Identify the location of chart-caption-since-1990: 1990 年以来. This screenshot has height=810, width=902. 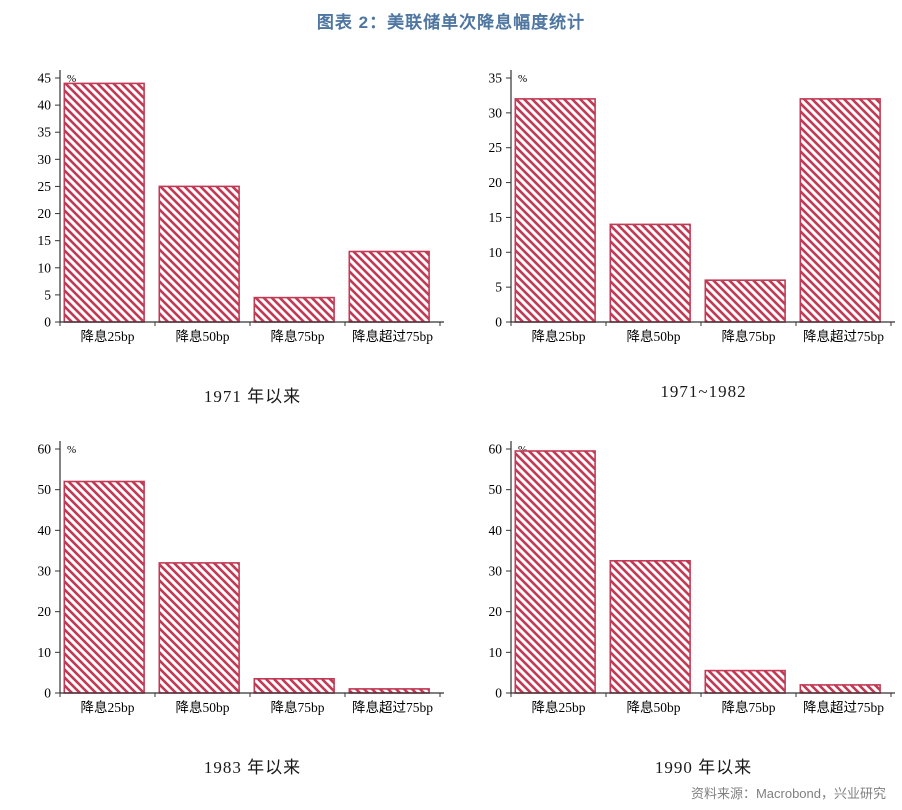
(703, 767).